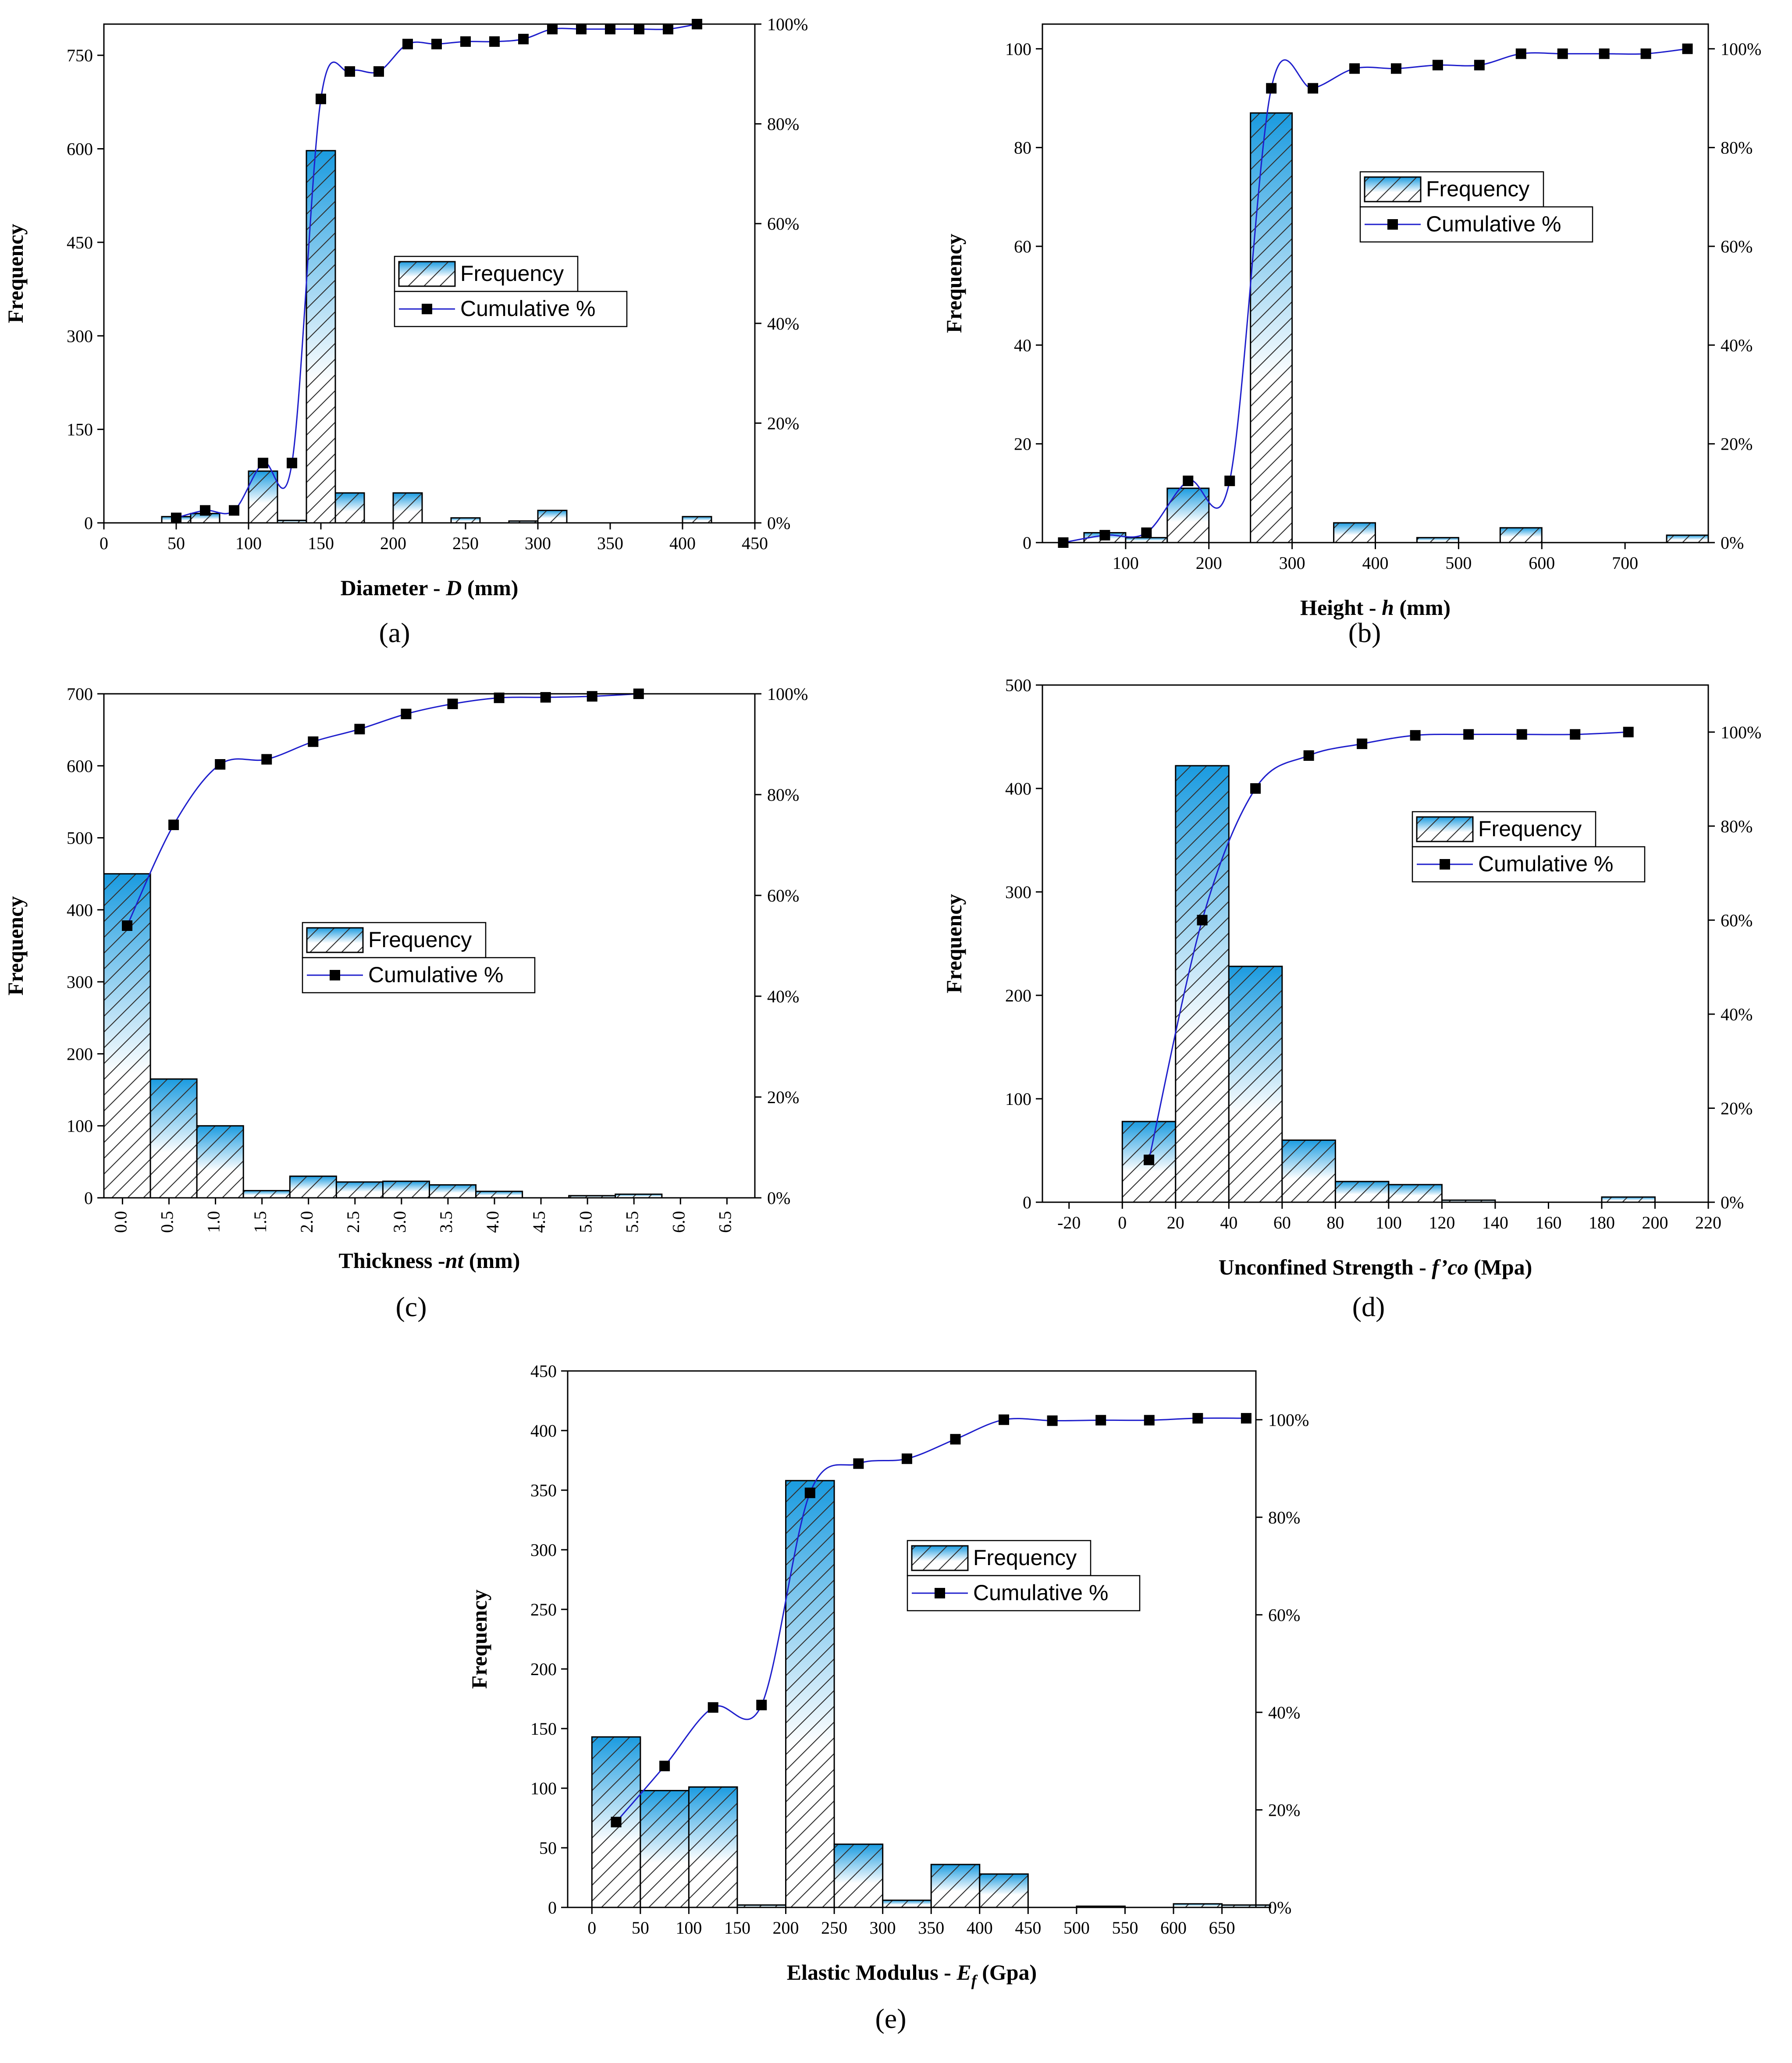 The height and width of the screenshot is (2063, 1792). What do you see at coordinates (1445, 829) in the screenshot?
I see `legend-swatch` at bounding box center [1445, 829].